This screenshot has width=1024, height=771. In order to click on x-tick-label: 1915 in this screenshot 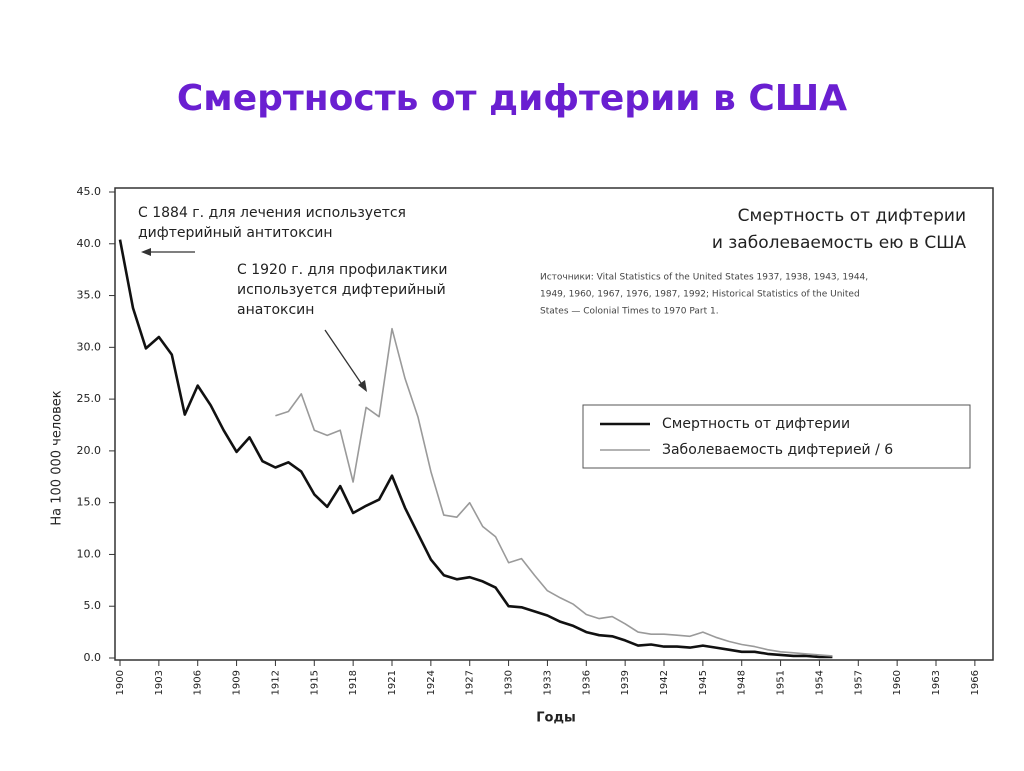, I will do `click(314, 682)`.